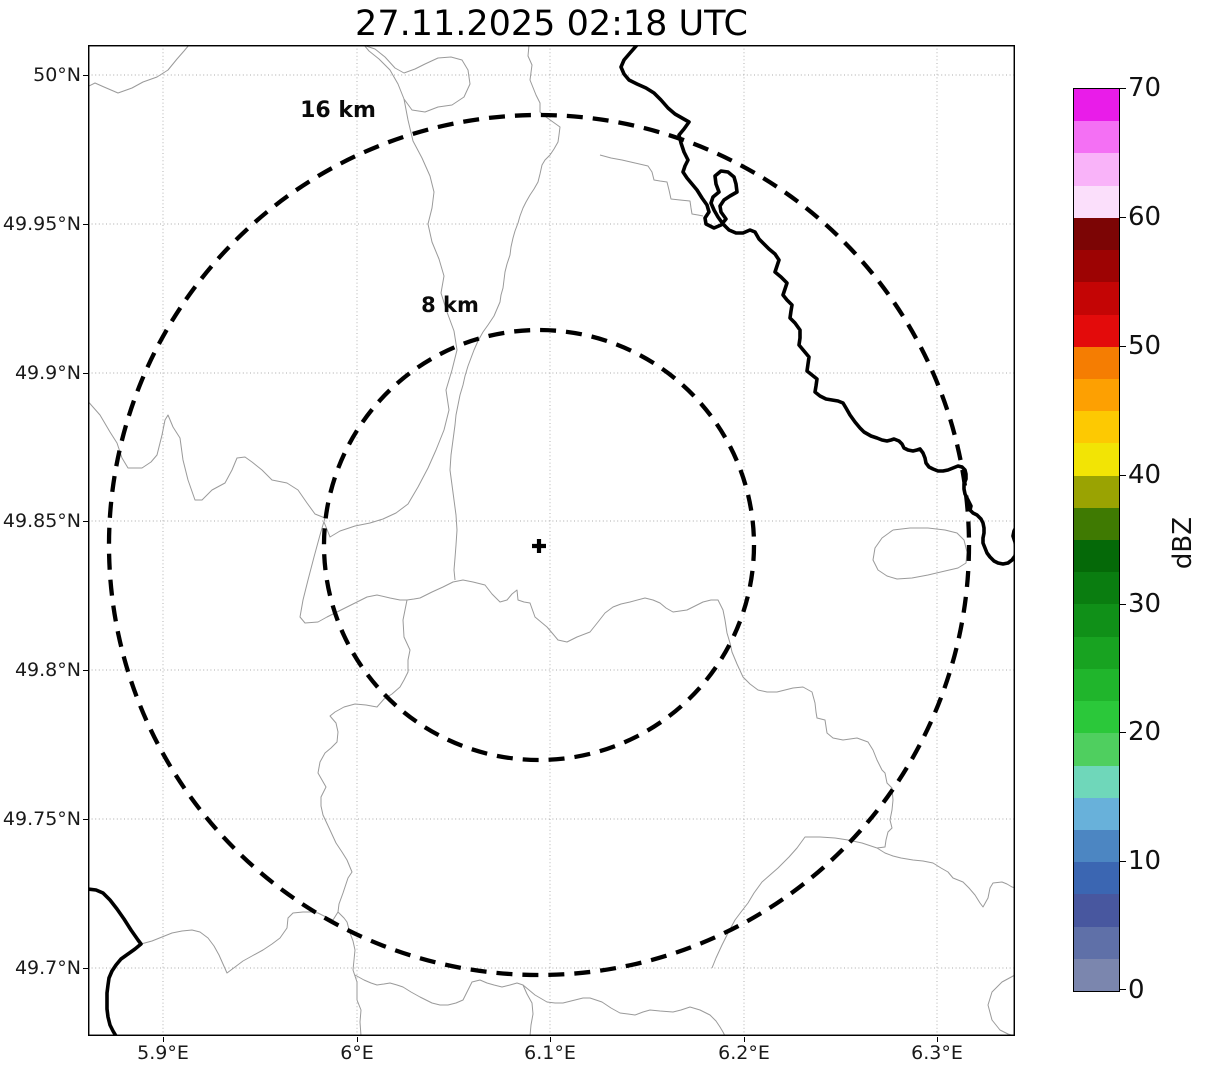  I want to click on ring-label-16km: 16 km, so click(338, 110).